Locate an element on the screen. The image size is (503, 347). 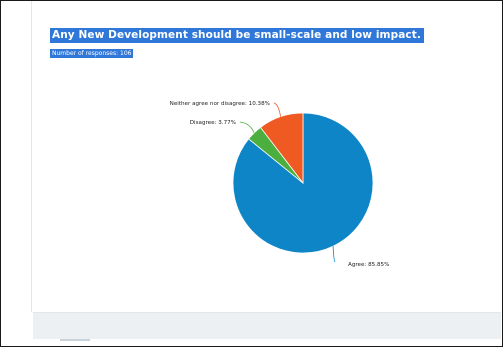
slice-label-2: Neither agree nor disagree: 10.38% is located at coordinates (220, 104).